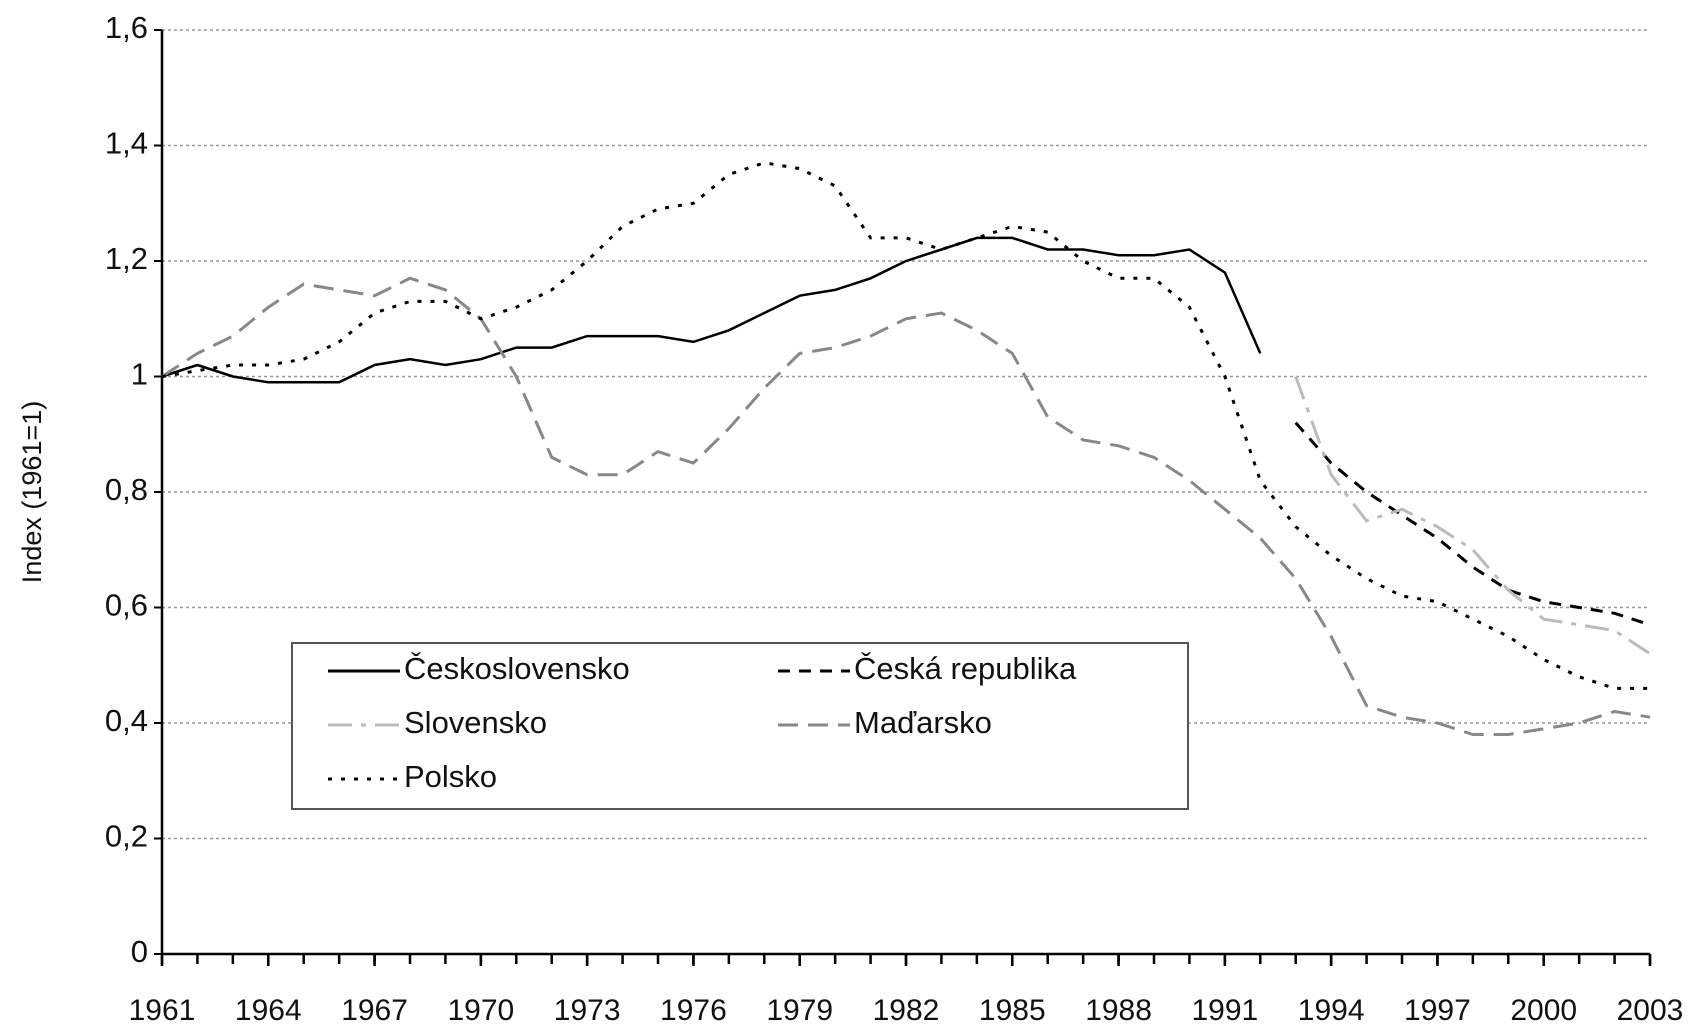  I want to click on y-tick-label: 1,6, so click(126, 27).